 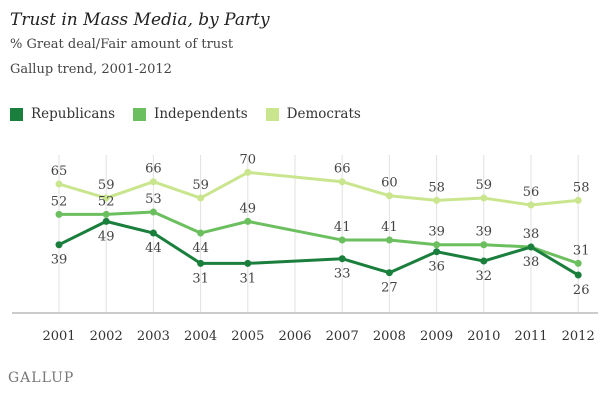 What do you see at coordinates (483, 336) in the screenshot?
I see `x-tick-label: 2010` at bounding box center [483, 336].